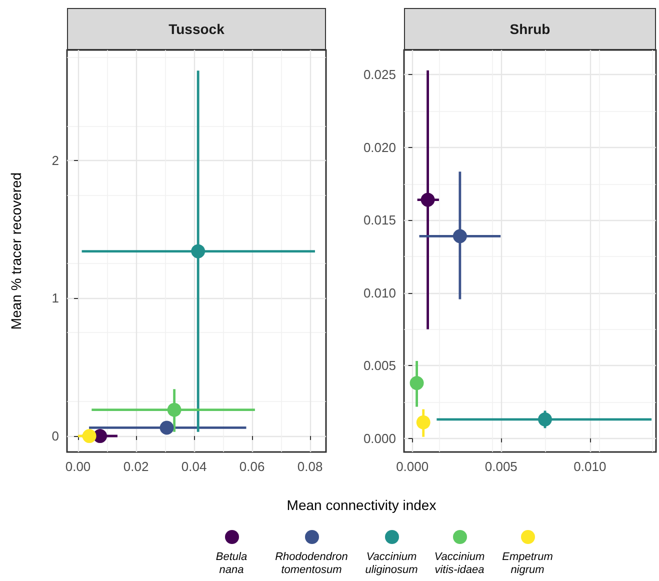  What do you see at coordinates (379, 147) in the screenshot?
I see `y-tick-label: 0.020` at bounding box center [379, 147].